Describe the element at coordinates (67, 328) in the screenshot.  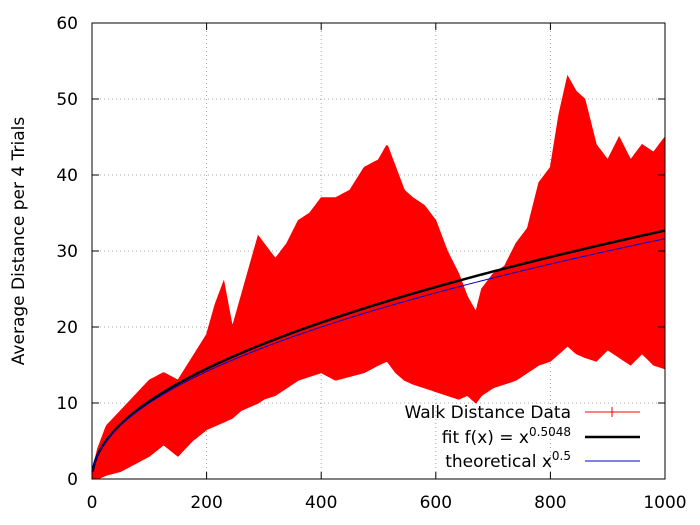
I see `y-tick-label: 20` at that location.